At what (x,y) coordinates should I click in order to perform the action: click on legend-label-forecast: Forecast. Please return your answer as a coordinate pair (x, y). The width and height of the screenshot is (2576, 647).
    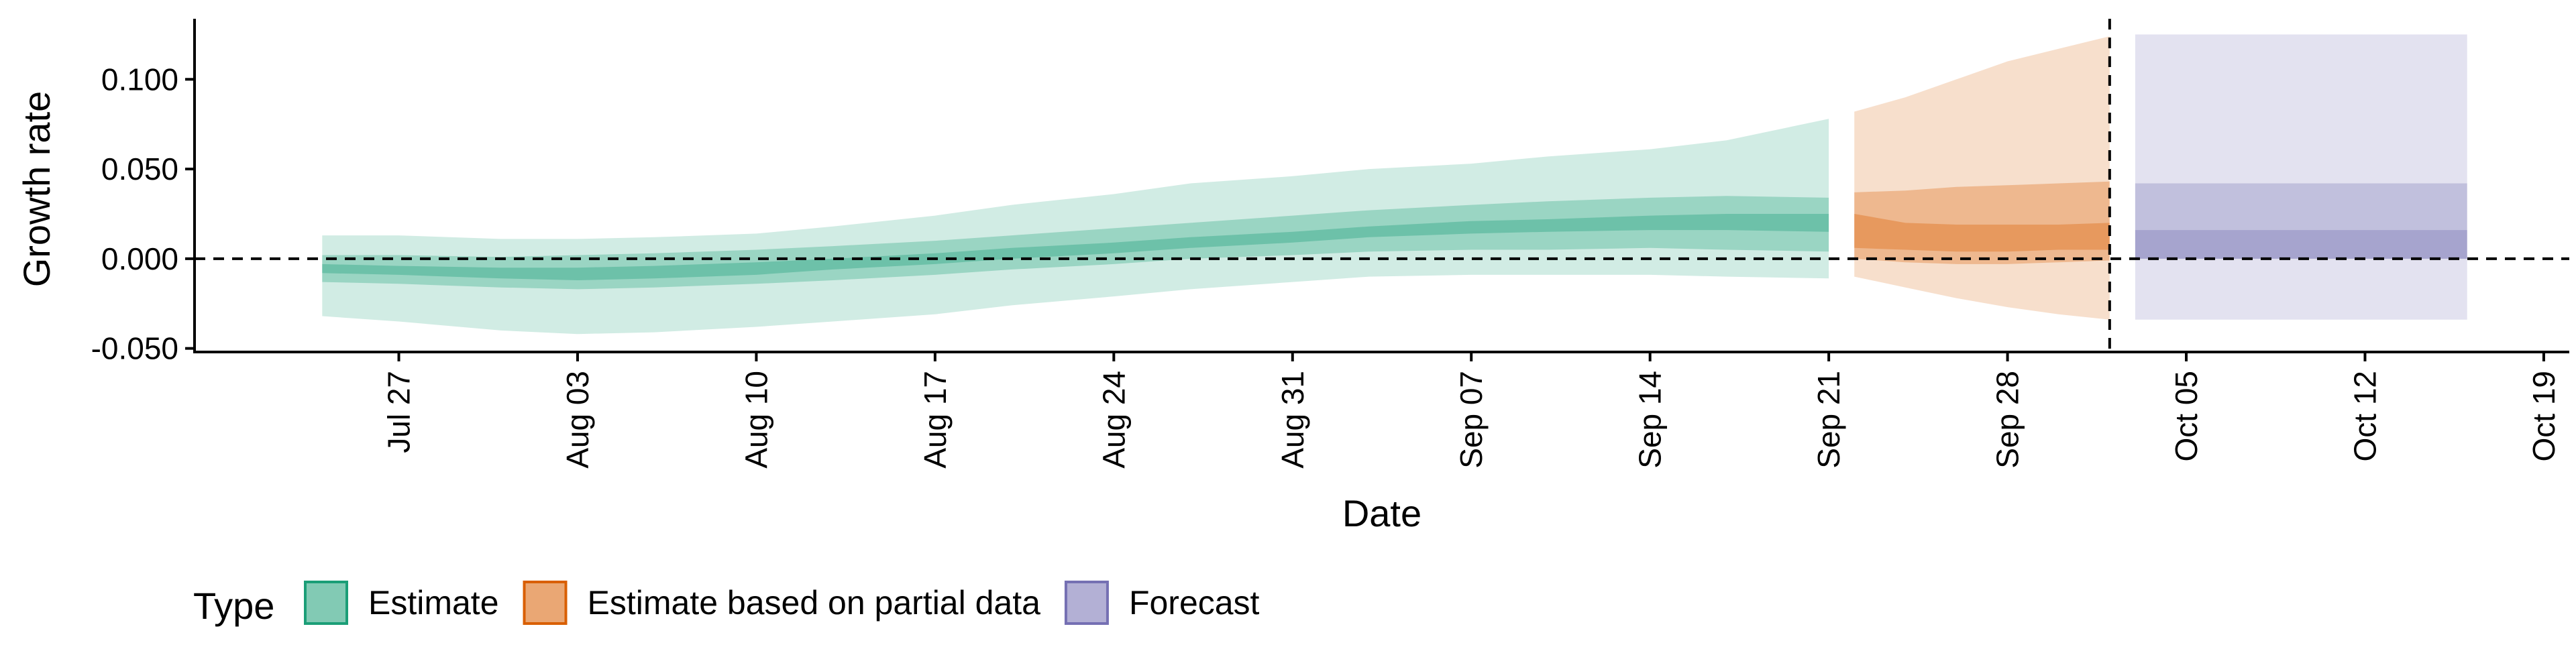
    Looking at the image, I should click on (1194, 603).